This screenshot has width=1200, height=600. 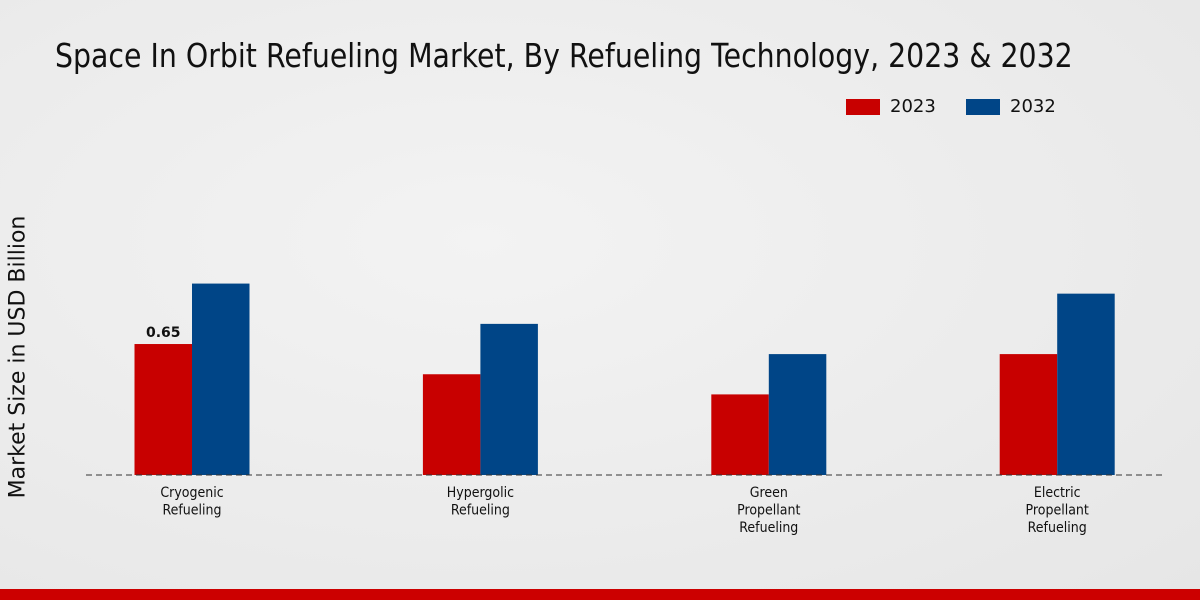 What do you see at coordinates (191, 493) in the screenshot?
I see `x-tick-label: Cryogenic` at bounding box center [191, 493].